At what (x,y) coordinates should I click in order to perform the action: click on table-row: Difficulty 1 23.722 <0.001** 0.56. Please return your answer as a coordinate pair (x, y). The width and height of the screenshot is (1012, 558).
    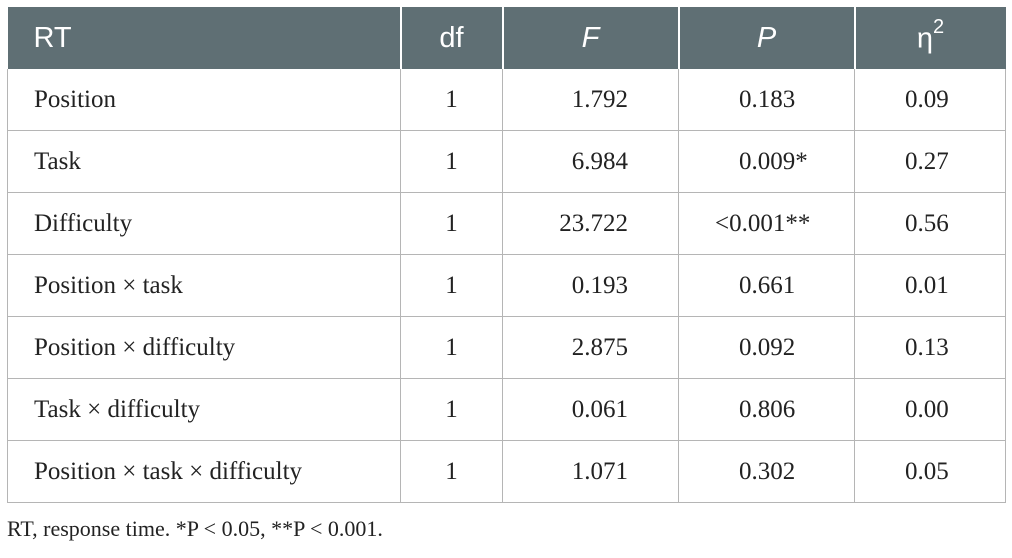
    Looking at the image, I should click on (506, 223).